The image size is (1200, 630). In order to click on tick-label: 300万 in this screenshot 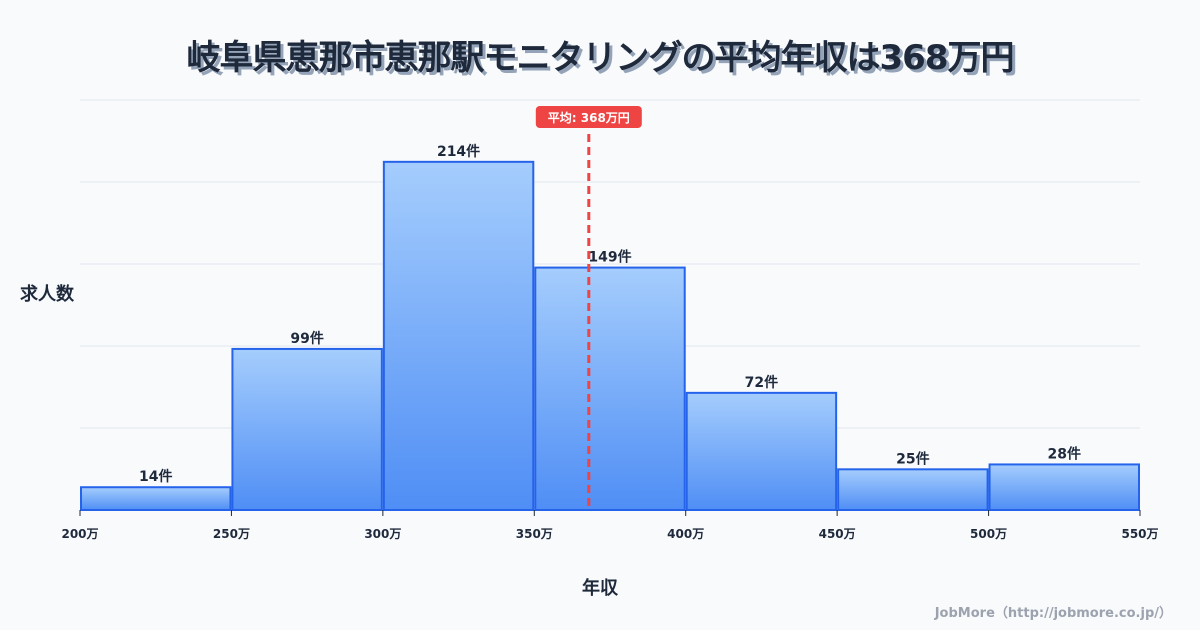, I will do `click(382, 534)`.